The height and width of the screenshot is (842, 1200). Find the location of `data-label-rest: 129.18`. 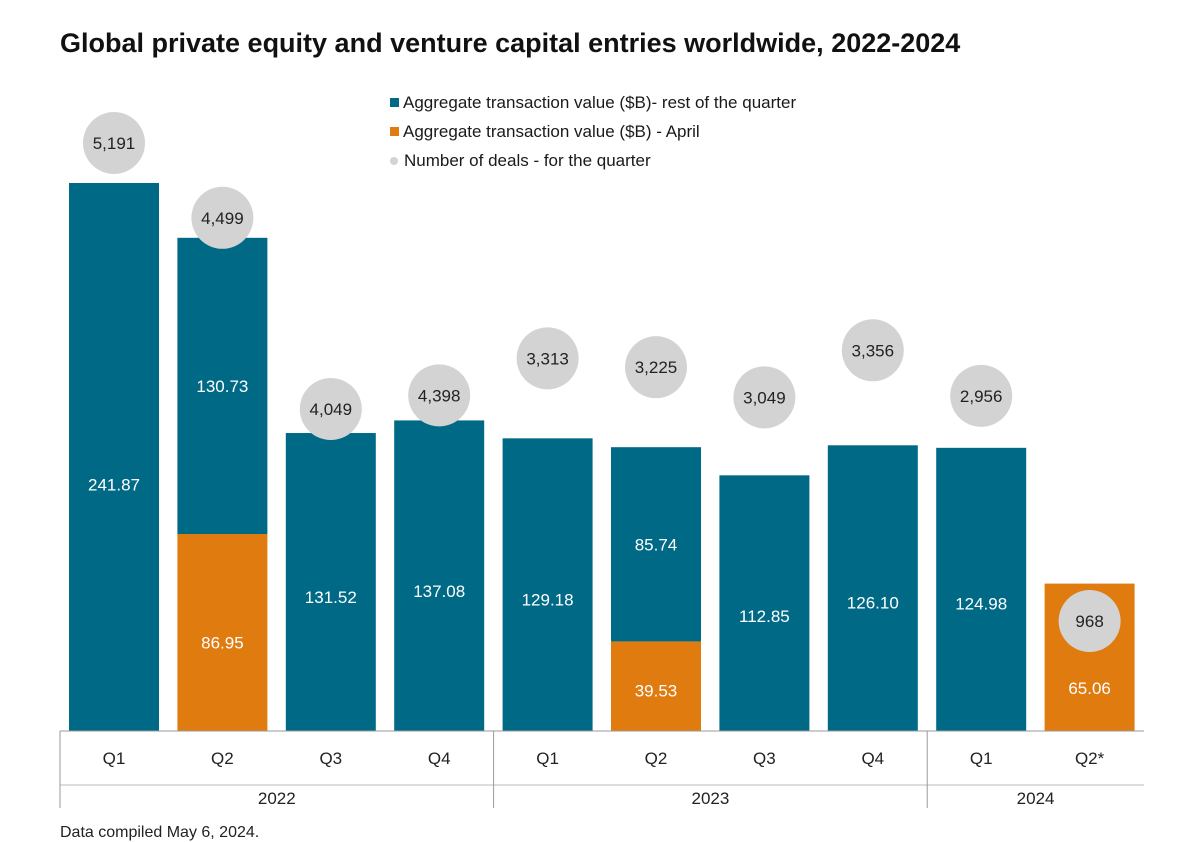

data-label-rest: 129.18 is located at coordinates (548, 599).